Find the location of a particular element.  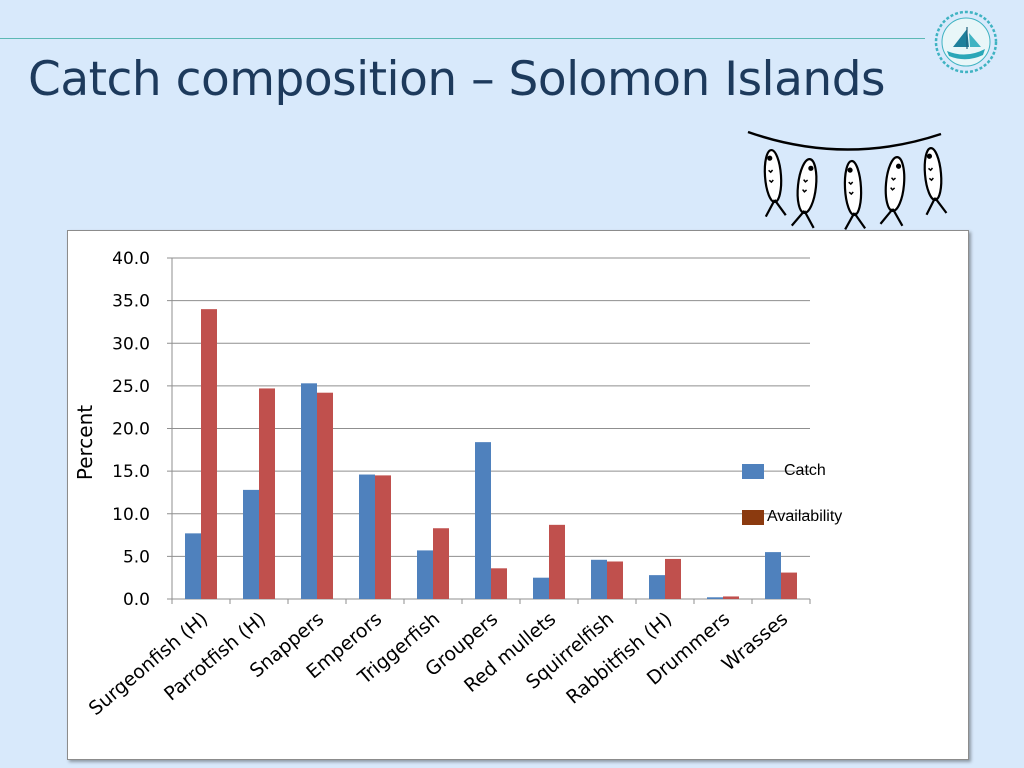

legend-label: Availability is located at coordinates (805, 516).